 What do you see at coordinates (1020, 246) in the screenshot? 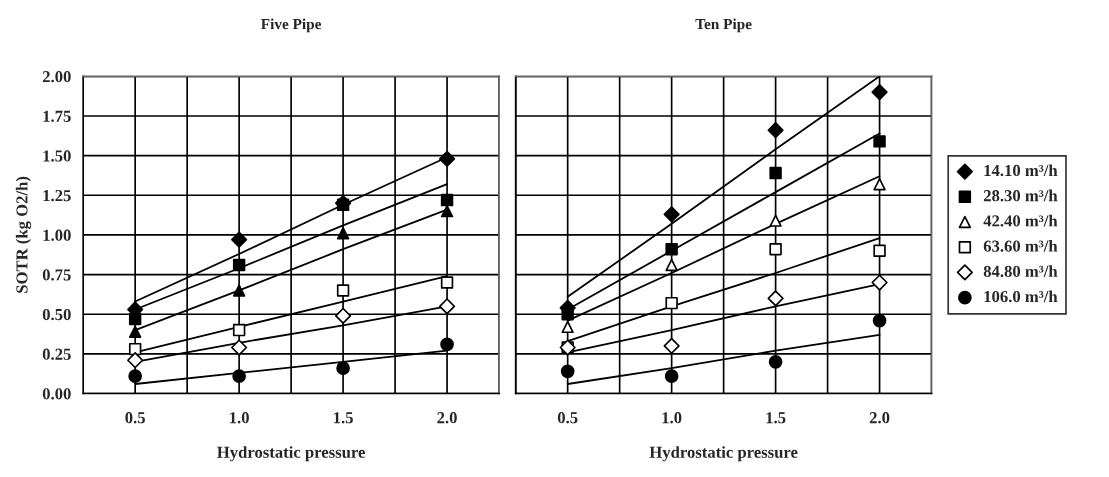
I see `legend-label: 63.60 m³/h` at bounding box center [1020, 246].